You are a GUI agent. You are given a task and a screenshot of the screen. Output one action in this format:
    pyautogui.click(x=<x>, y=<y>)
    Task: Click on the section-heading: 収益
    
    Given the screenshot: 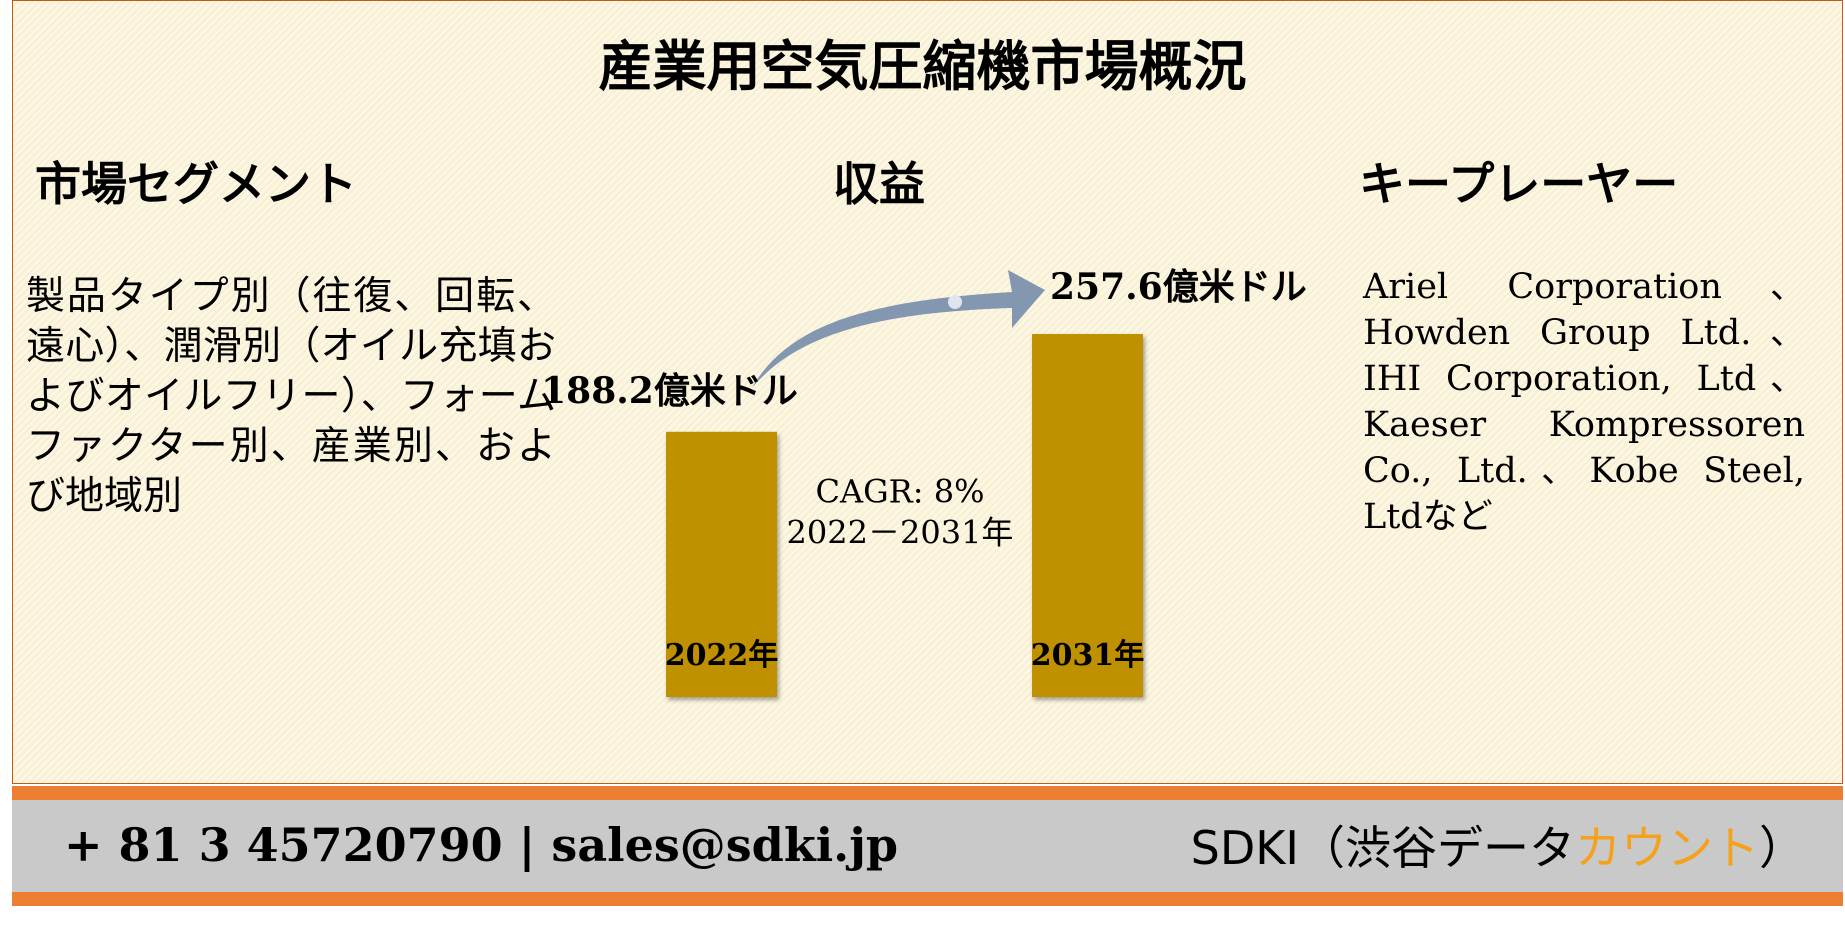 What is the action you would take?
    pyautogui.click(x=879, y=184)
    